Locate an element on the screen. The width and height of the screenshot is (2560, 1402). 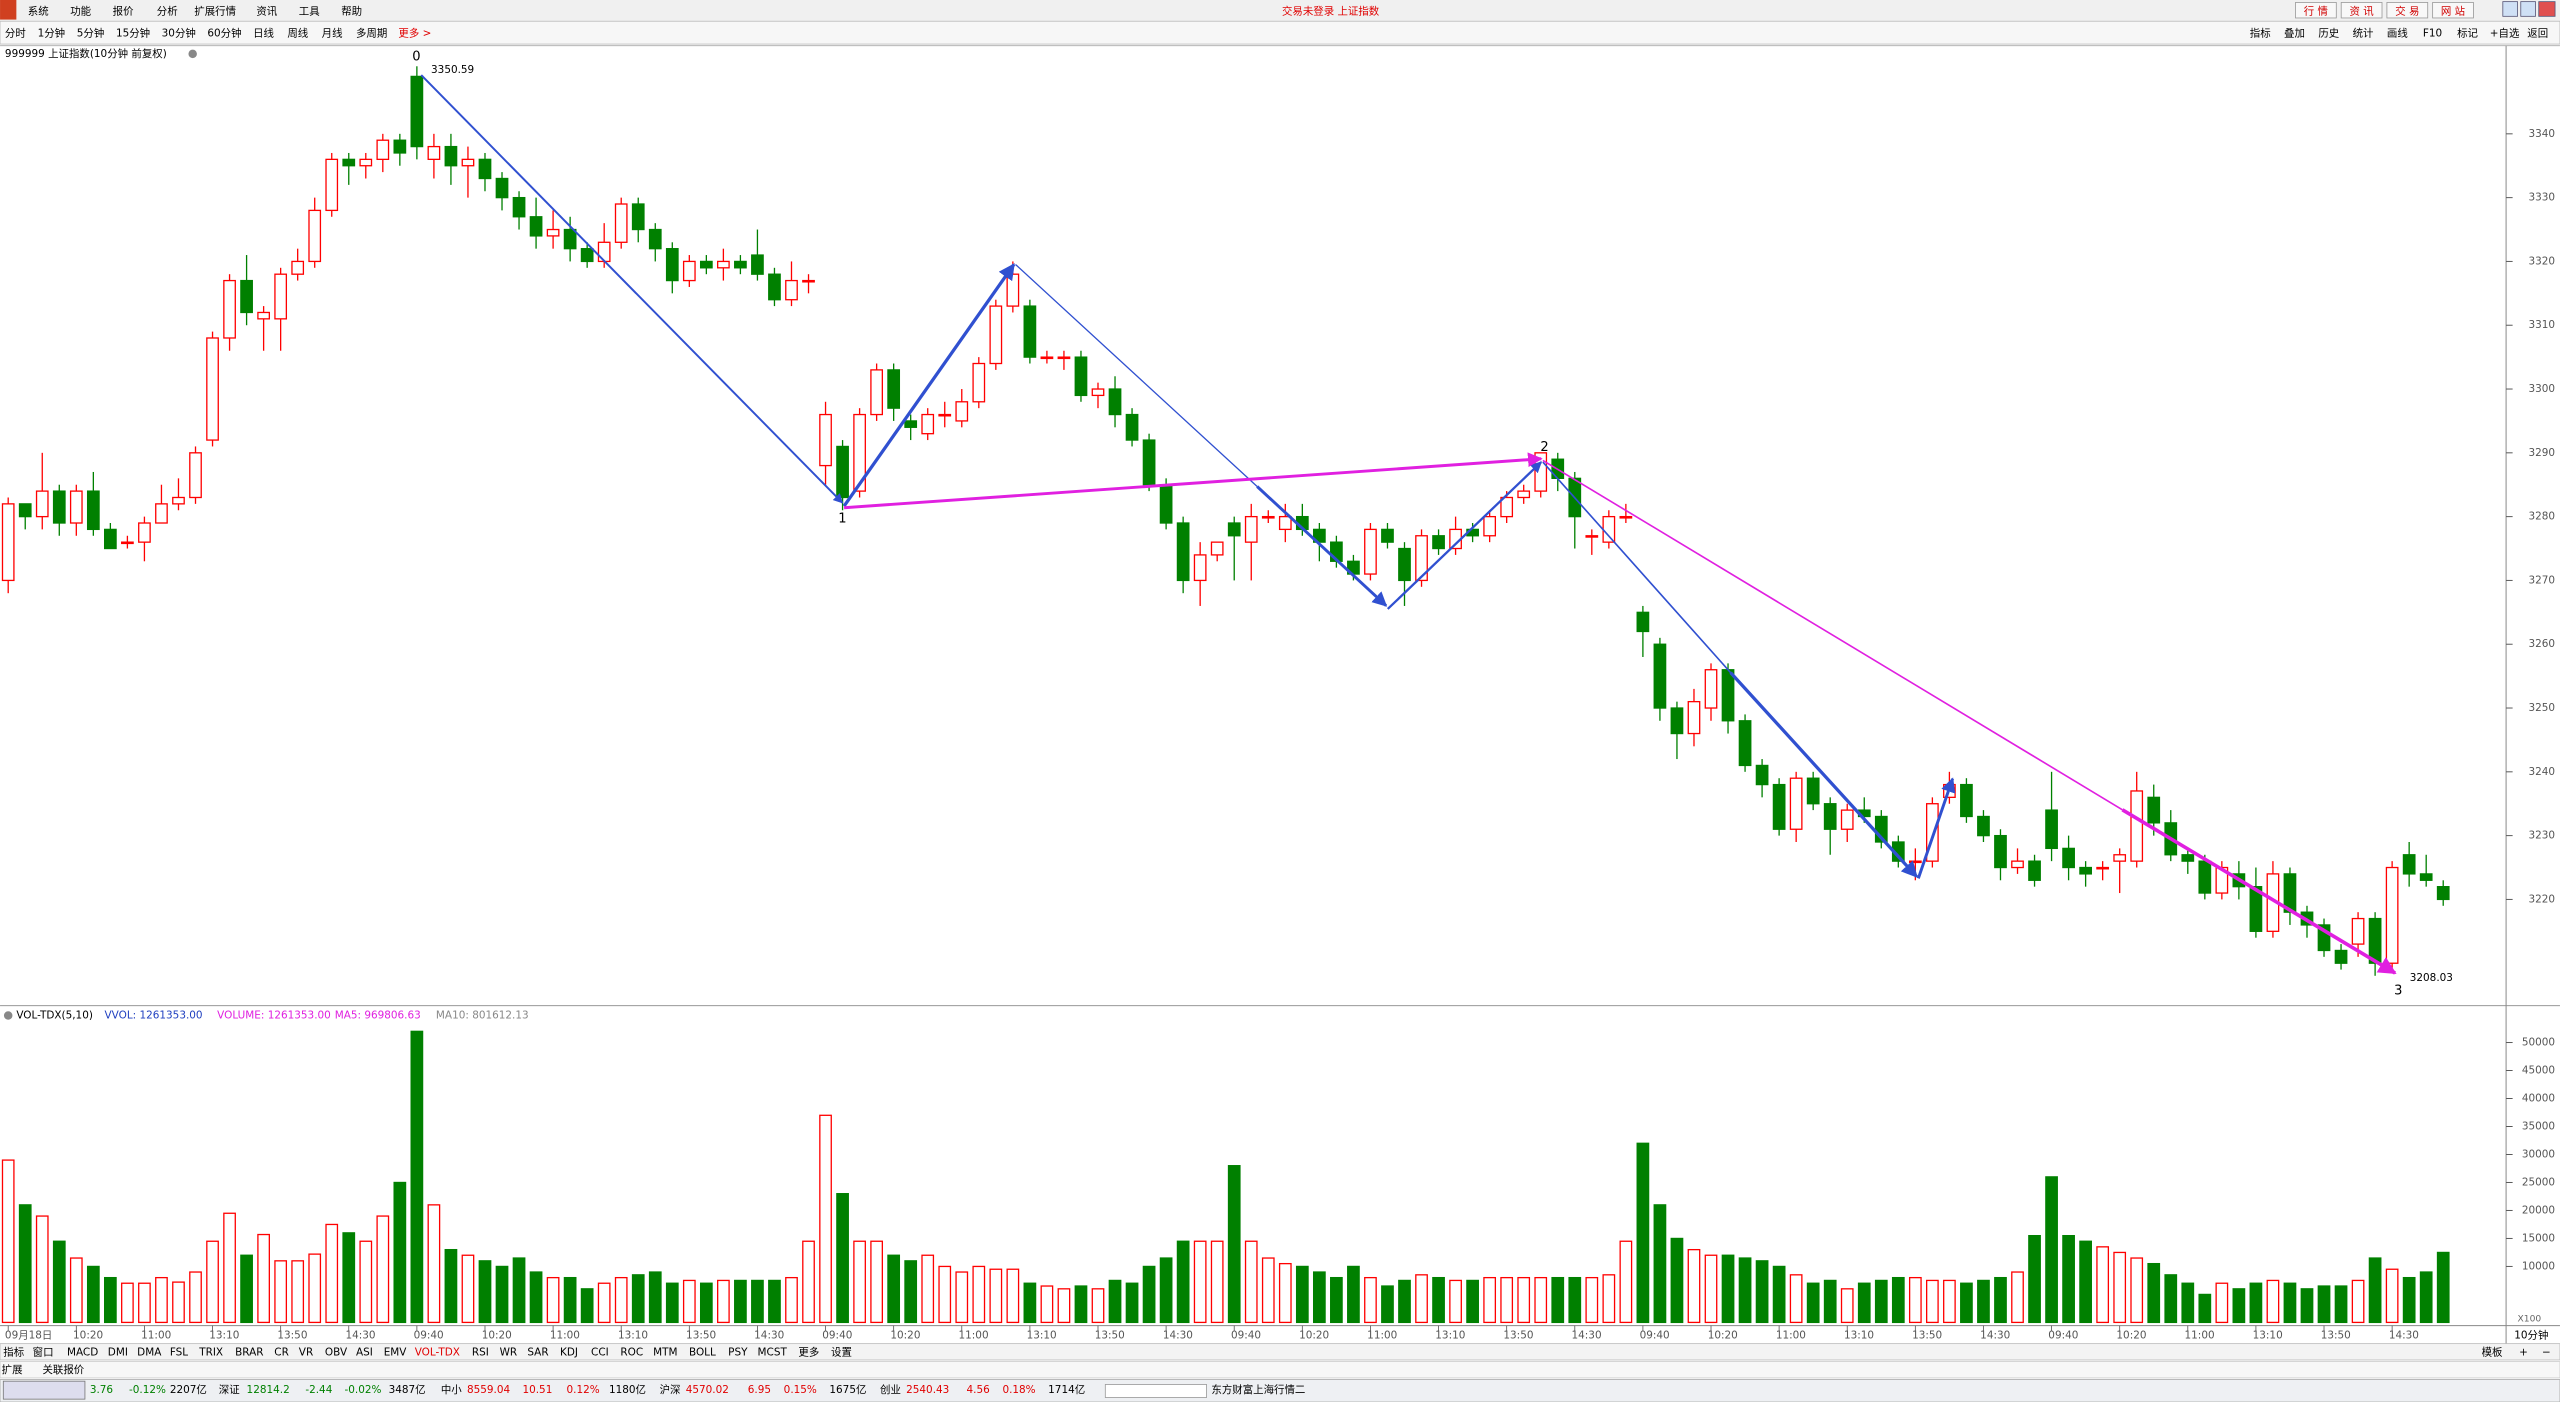
indicator-tab: EMV is located at coordinates (396, 1353).